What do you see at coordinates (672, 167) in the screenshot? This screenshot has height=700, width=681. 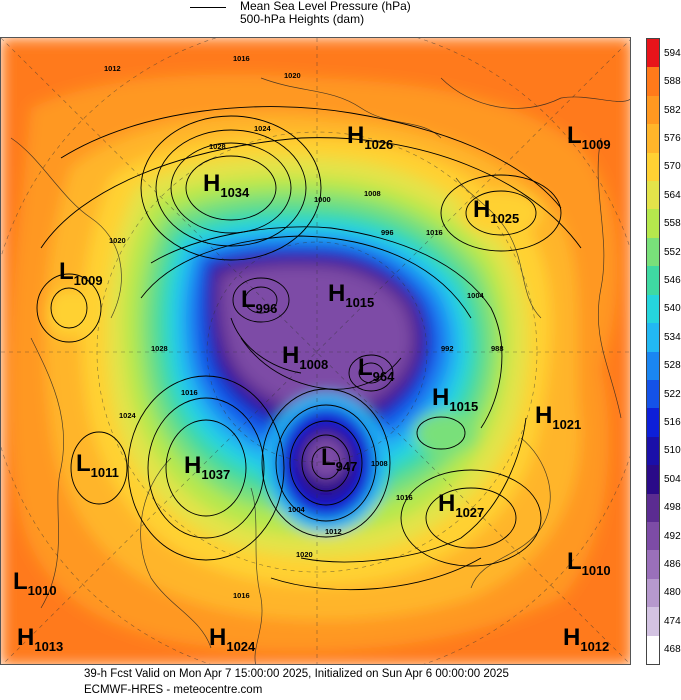 I see `colorbar-level-label: 570` at bounding box center [672, 167].